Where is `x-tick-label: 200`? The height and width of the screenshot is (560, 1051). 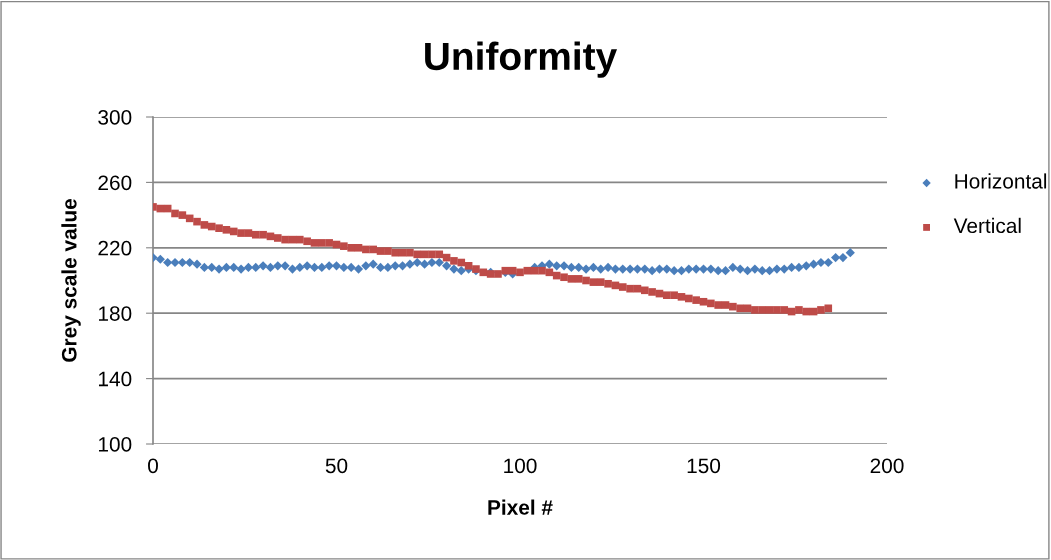
x-tick-label: 200 is located at coordinates (887, 466).